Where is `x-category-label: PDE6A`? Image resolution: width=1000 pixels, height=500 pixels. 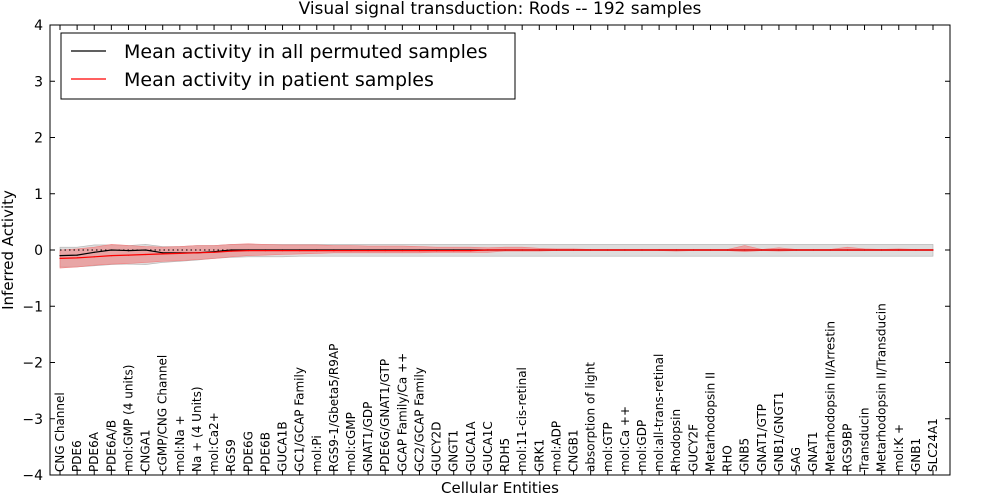
x-category-label: PDE6A is located at coordinates (94, 451).